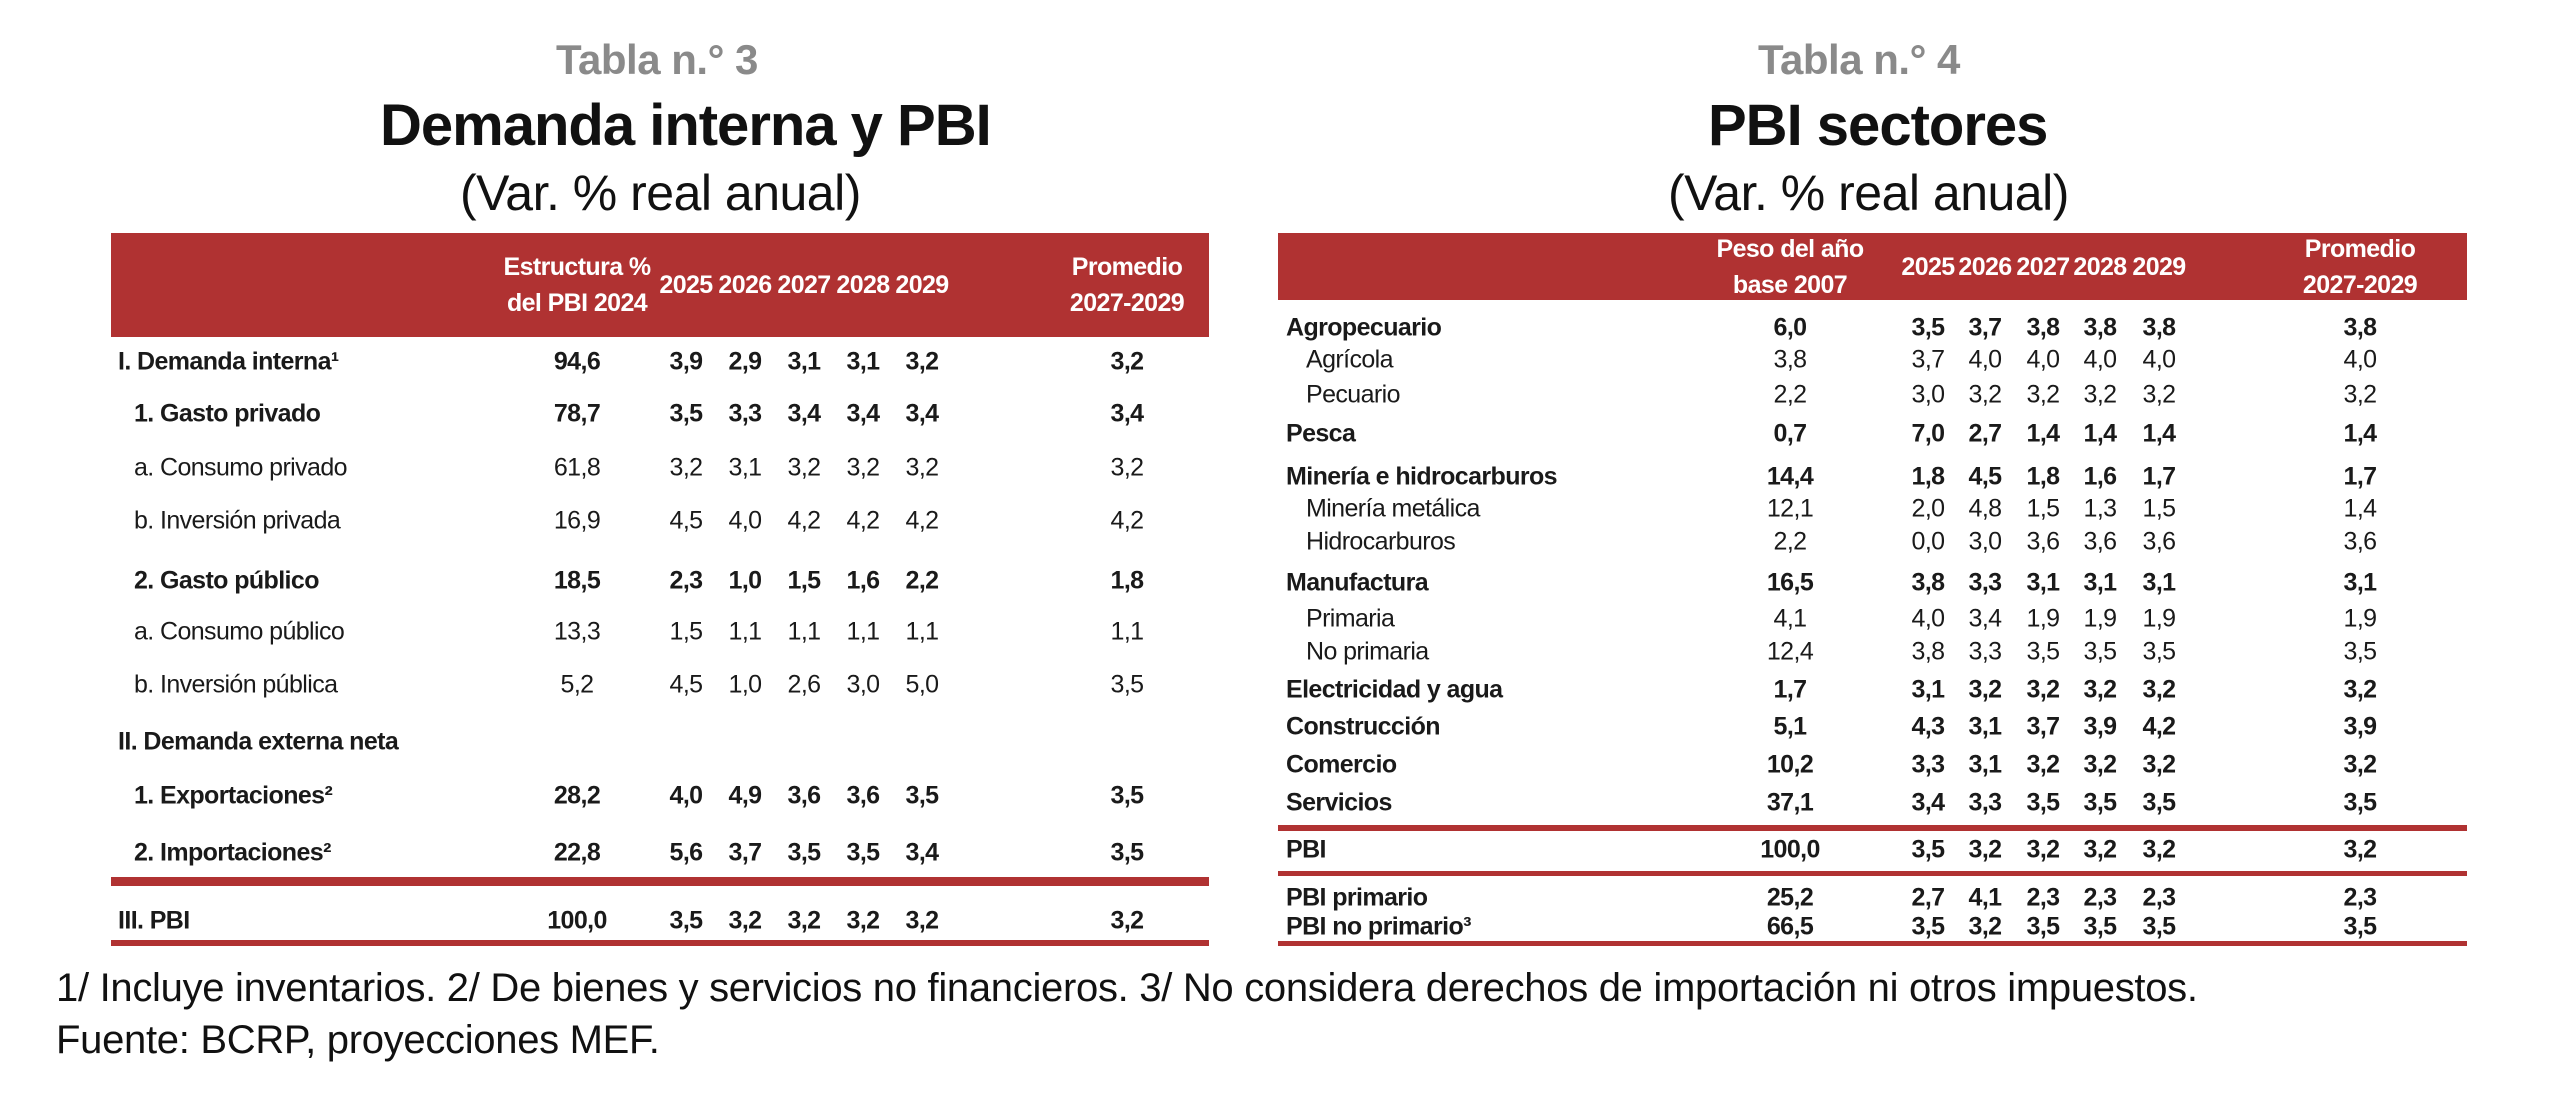 Image resolution: width=2556 pixels, height=1096 pixels. I want to click on table-cell: 16,9, so click(577, 520).